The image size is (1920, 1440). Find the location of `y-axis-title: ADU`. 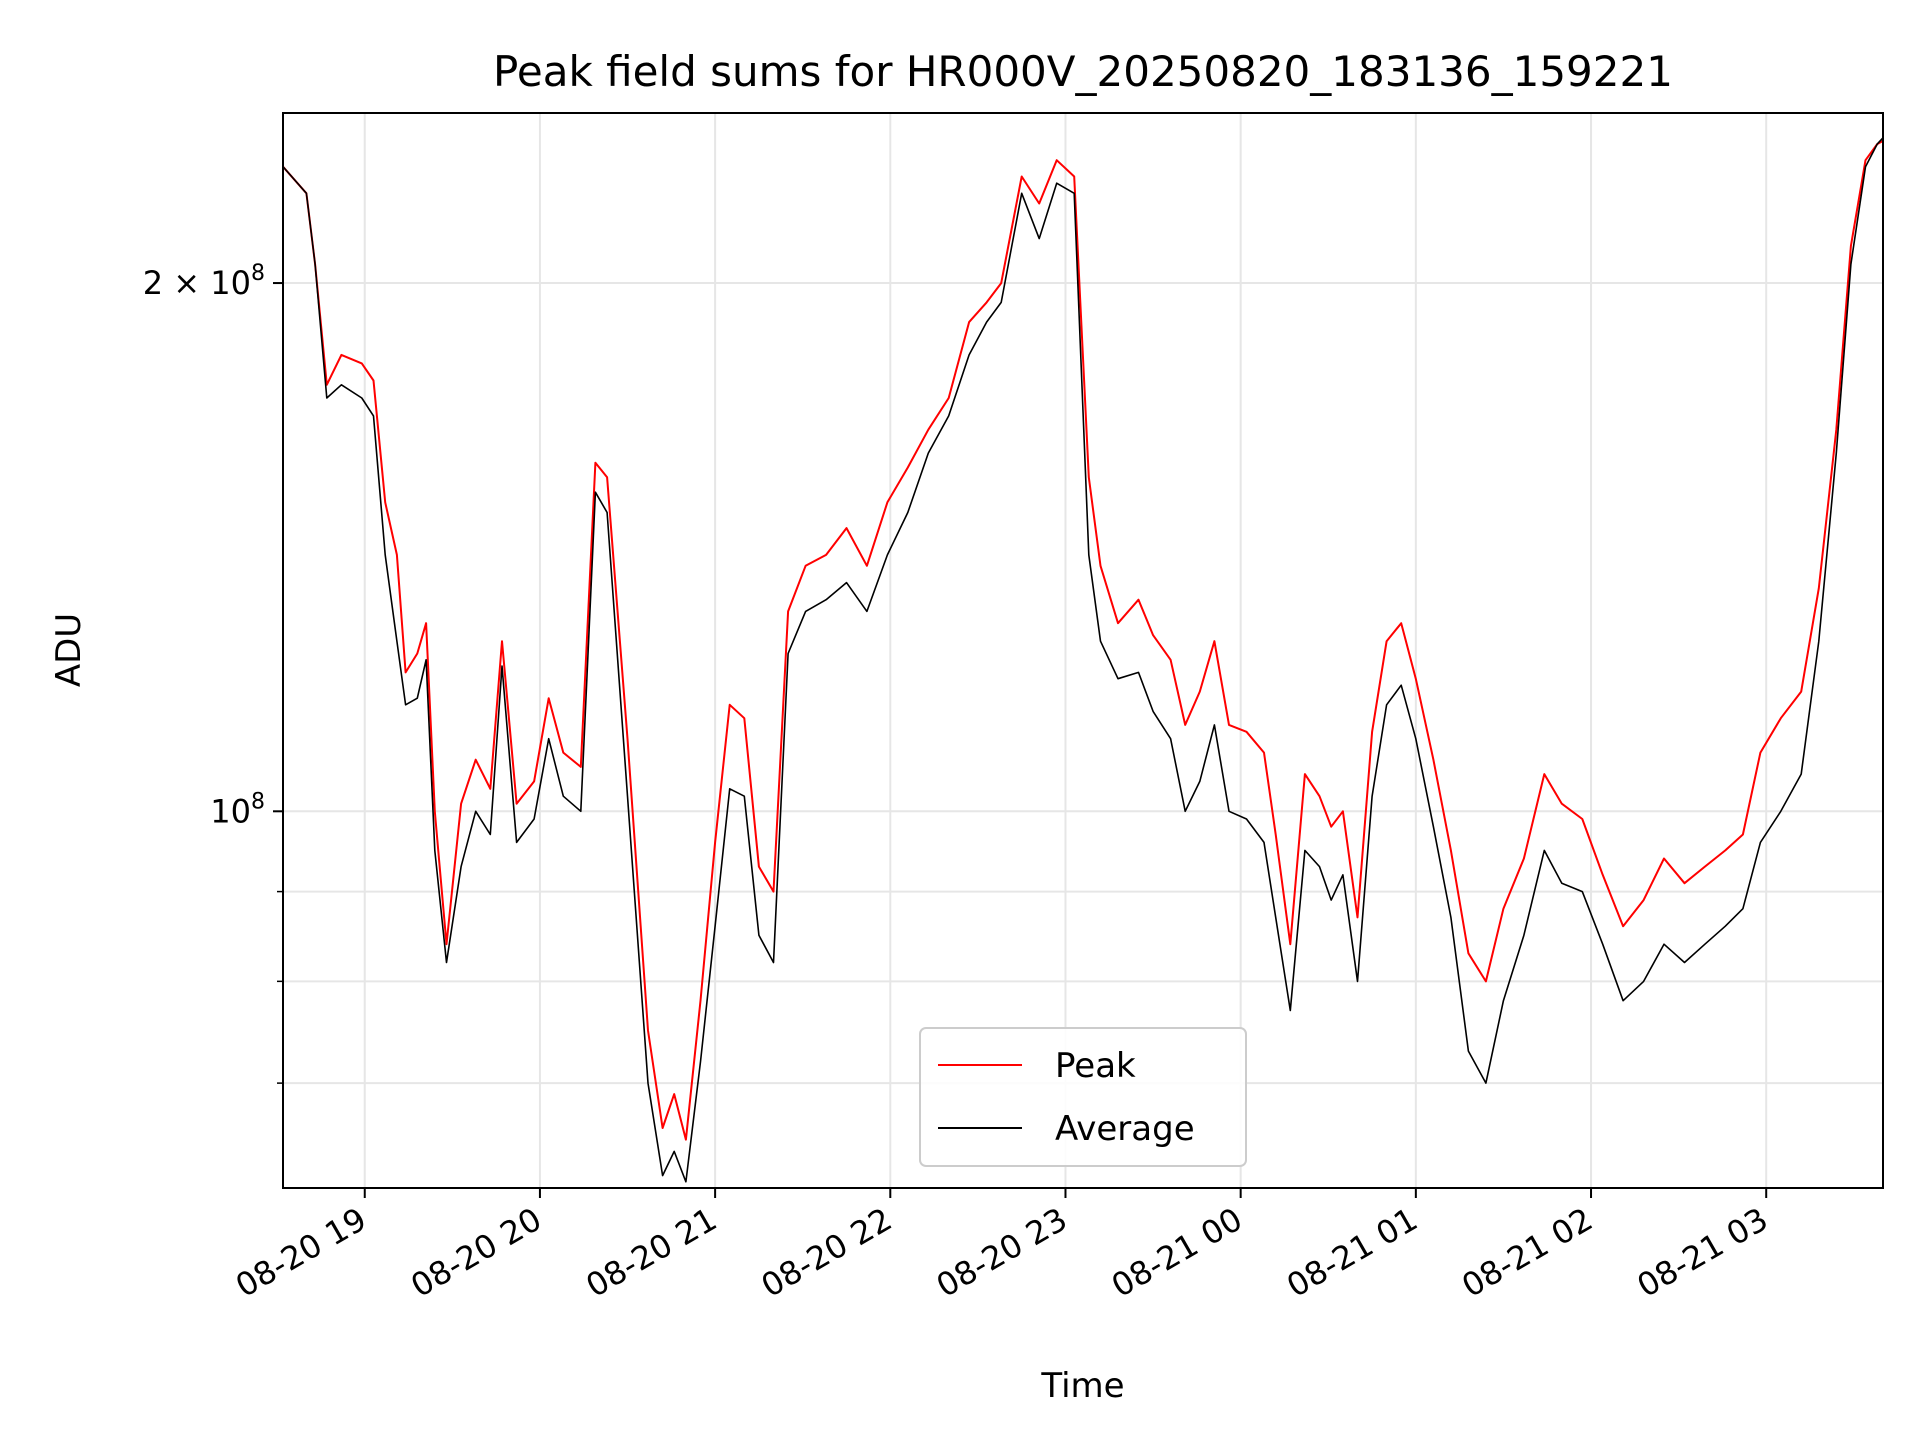

y-axis-title: ADU is located at coordinates (69, 650).